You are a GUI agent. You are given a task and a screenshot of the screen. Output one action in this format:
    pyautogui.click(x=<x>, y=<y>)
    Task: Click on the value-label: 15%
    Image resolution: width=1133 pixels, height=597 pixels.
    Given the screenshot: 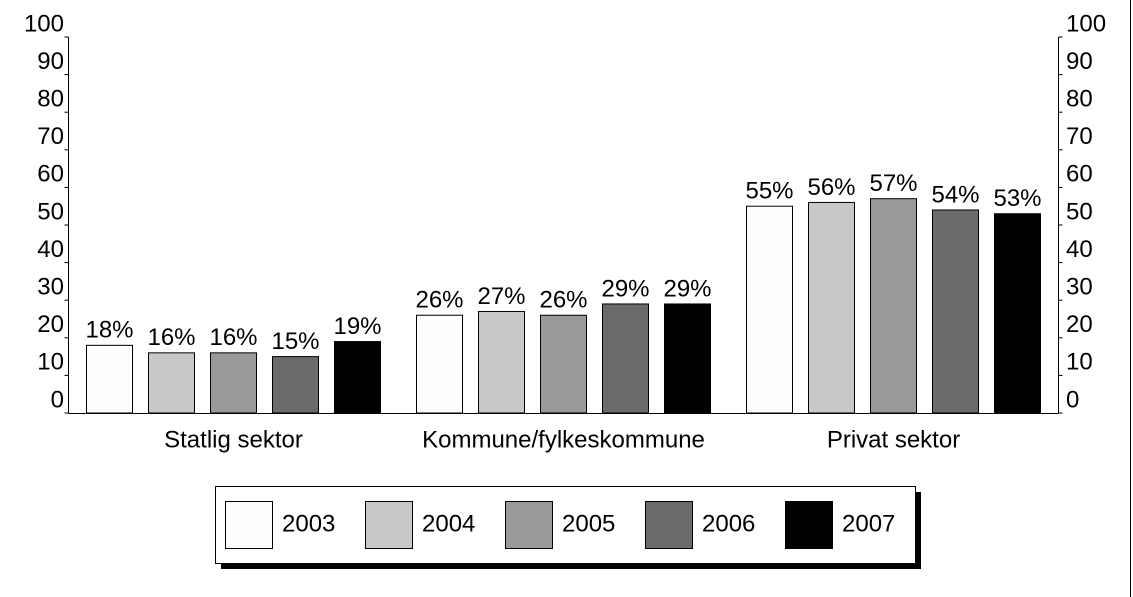 What is the action you would take?
    pyautogui.click(x=295, y=341)
    